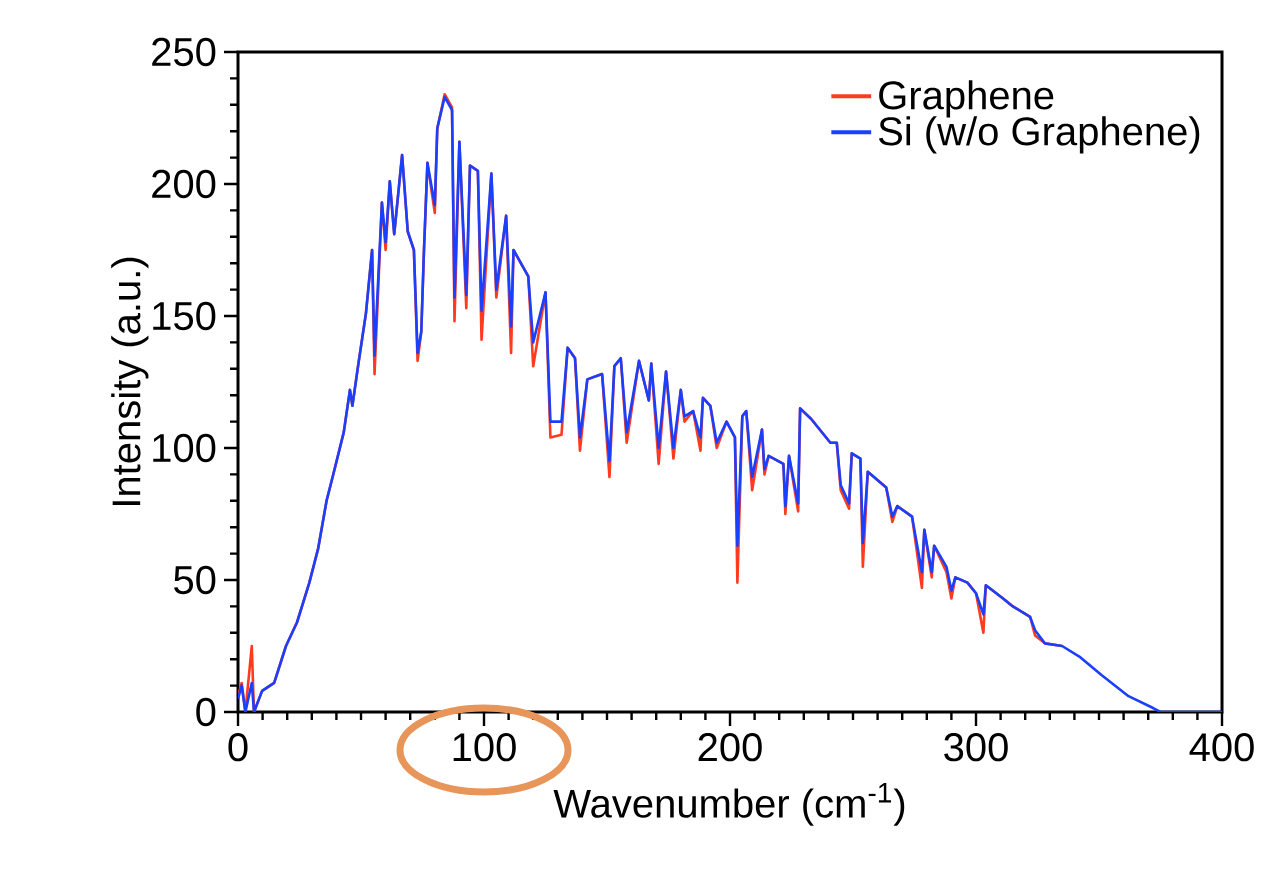  I want to click on legend-label: Si (w/o Graphene), so click(1039, 135).